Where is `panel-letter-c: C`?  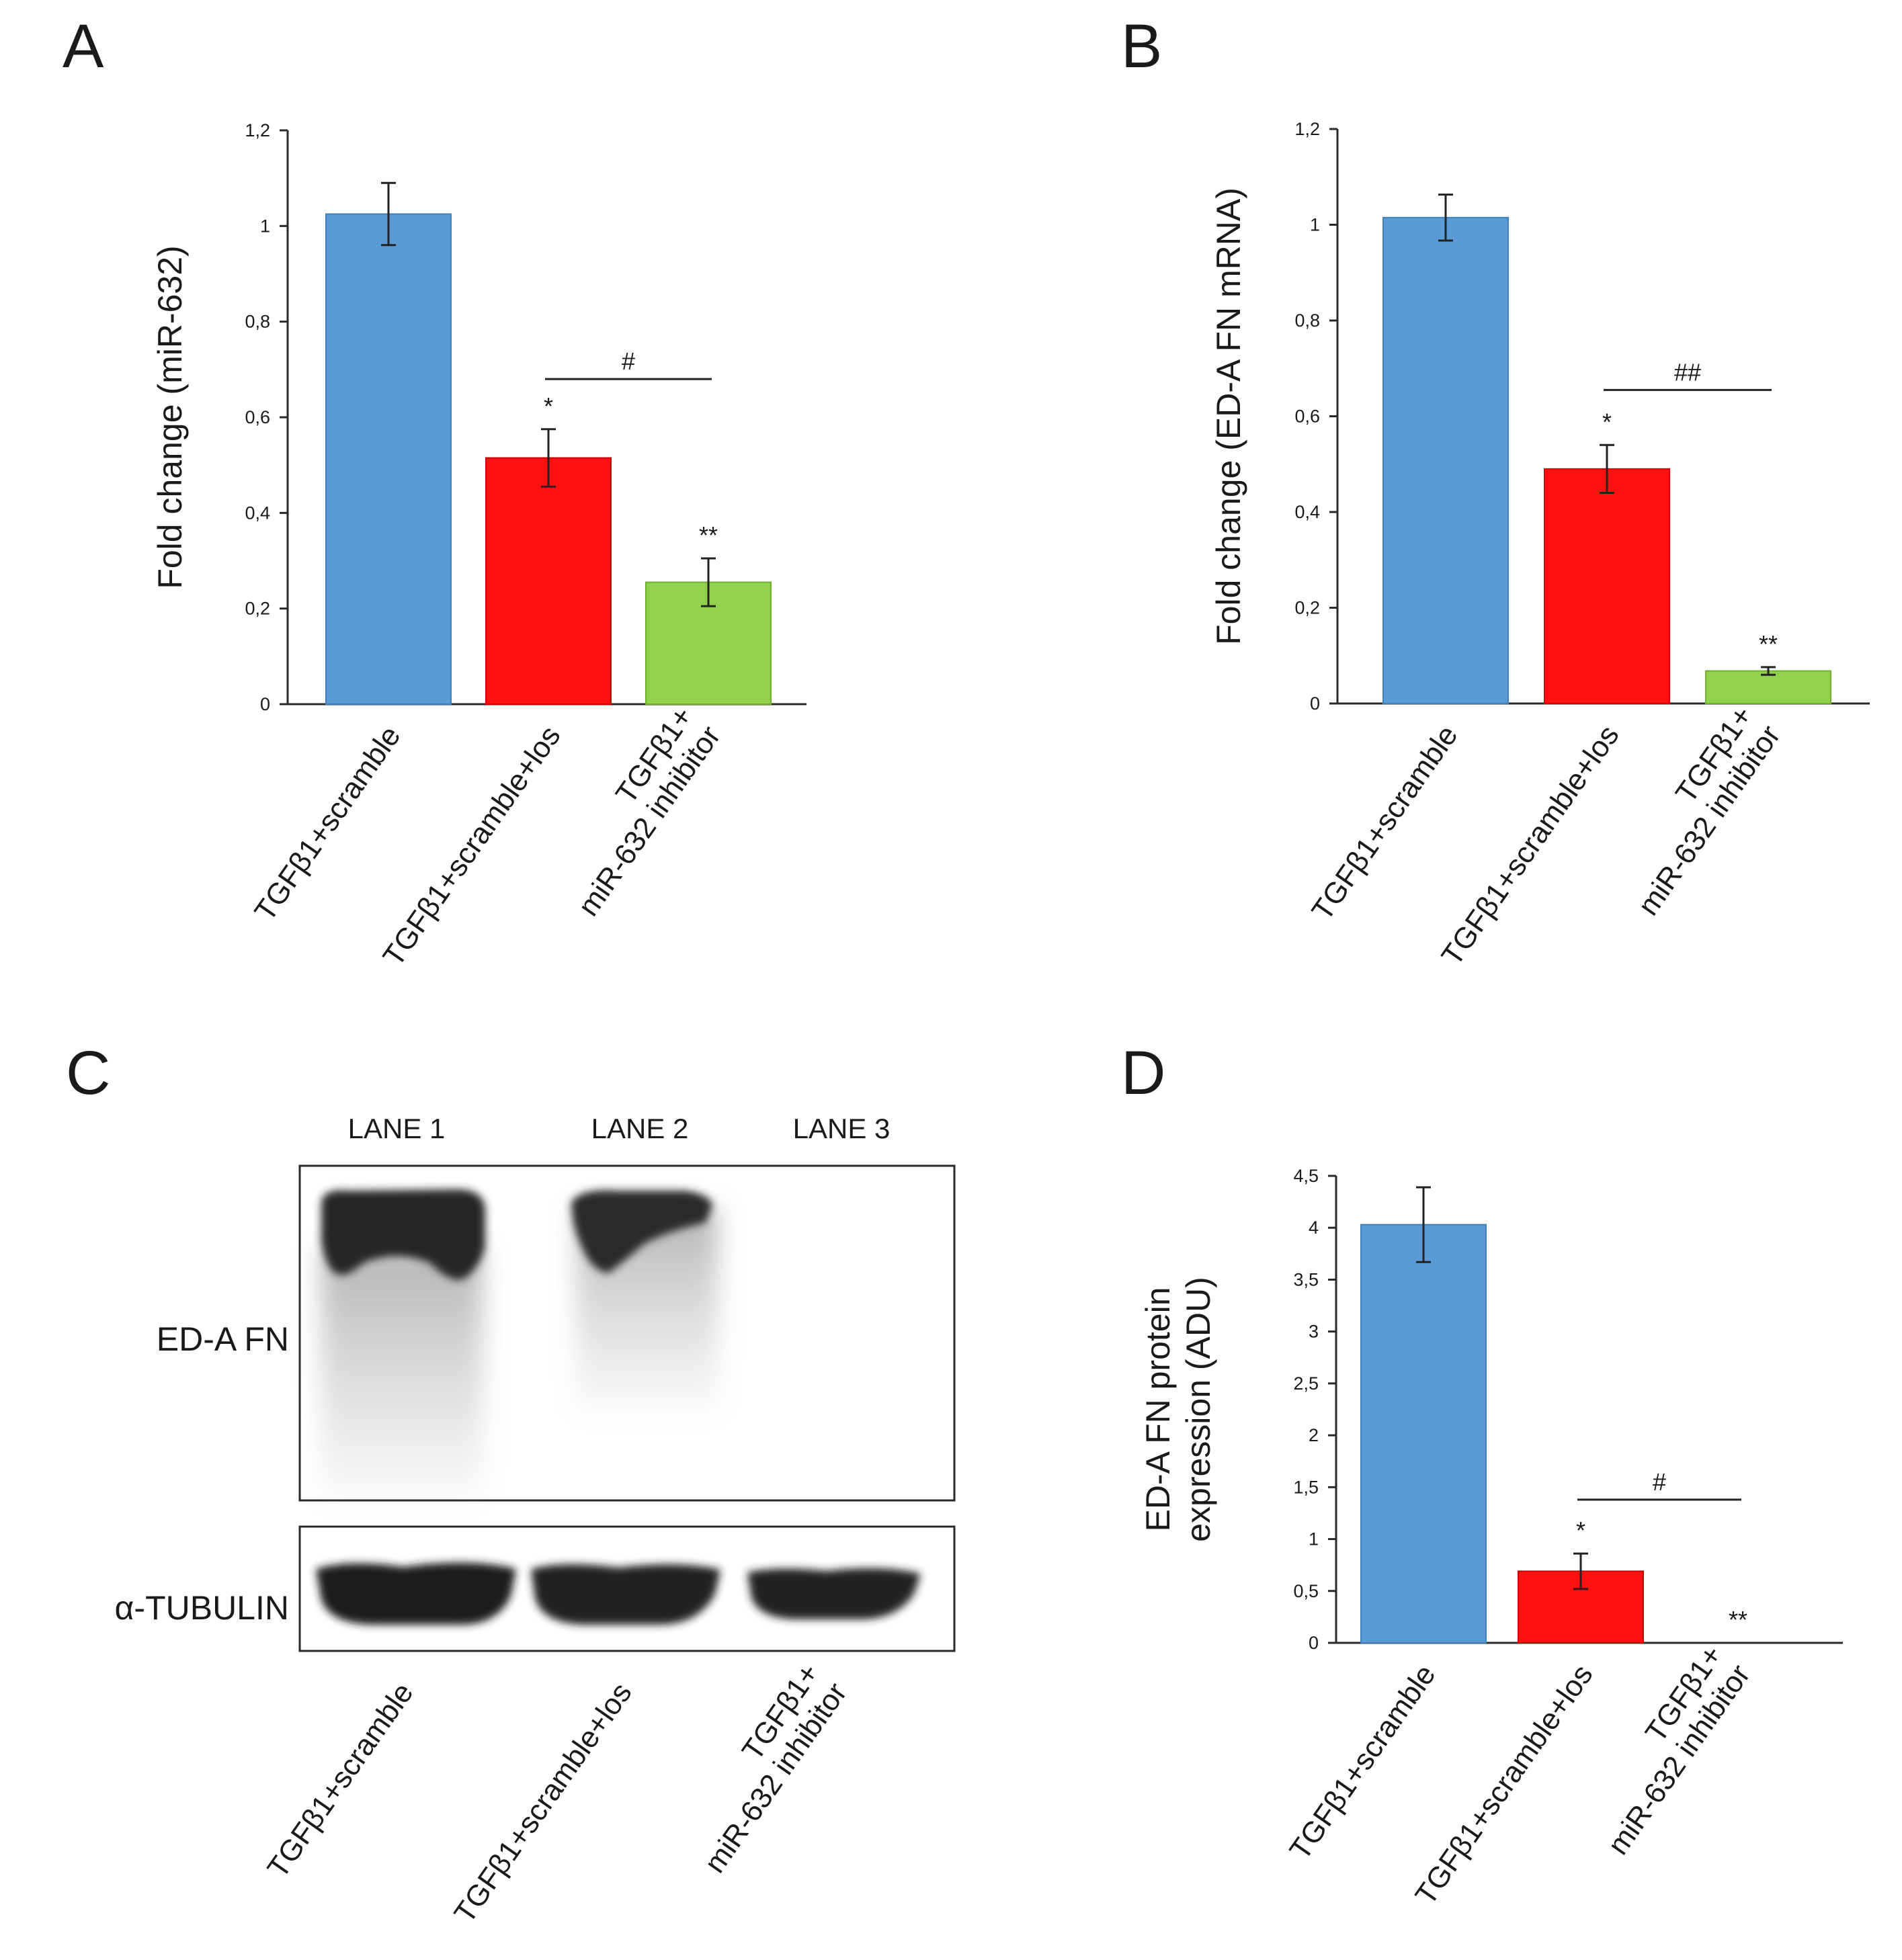
panel-letter-c: C is located at coordinates (88, 1073).